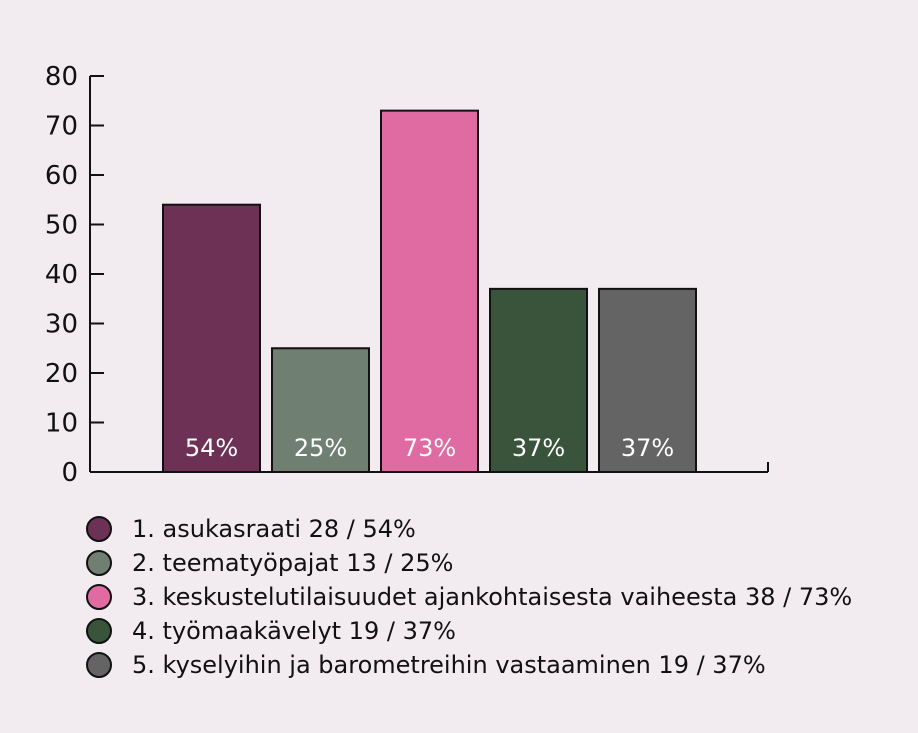  What do you see at coordinates (61, 127) in the screenshot?
I see `y-tick-label: 70` at bounding box center [61, 127].